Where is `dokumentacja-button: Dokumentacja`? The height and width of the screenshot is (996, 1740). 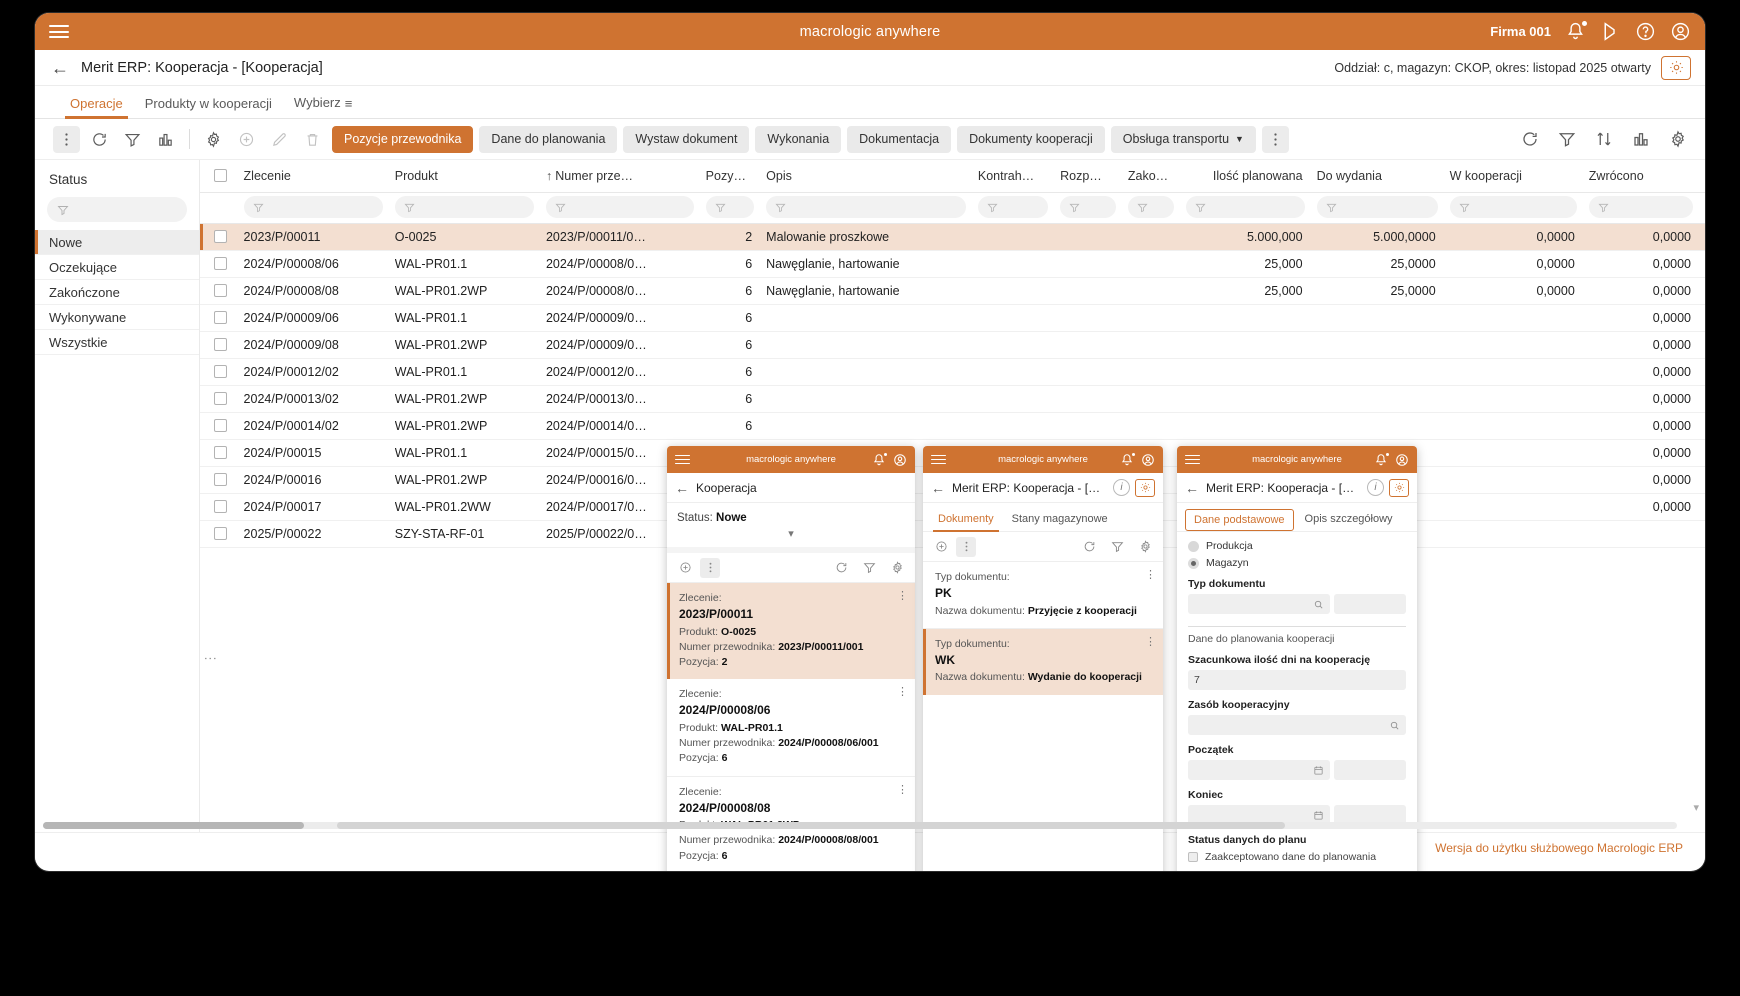
dokumentacja-button: Dokumentacja is located at coordinates (899, 139).